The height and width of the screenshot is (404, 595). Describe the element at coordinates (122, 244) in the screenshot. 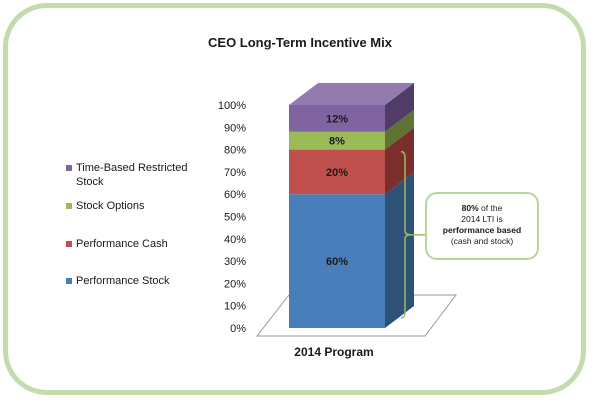

I see `legend-label-performance-cash: Performance Cash` at that location.